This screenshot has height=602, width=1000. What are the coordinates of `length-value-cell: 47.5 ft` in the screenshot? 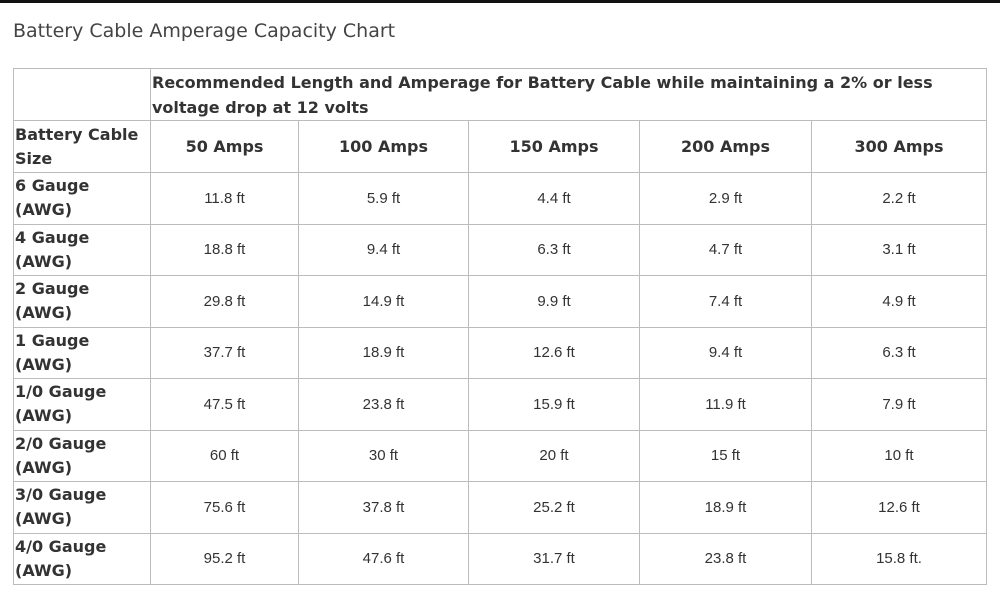 It's located at (224, 404).